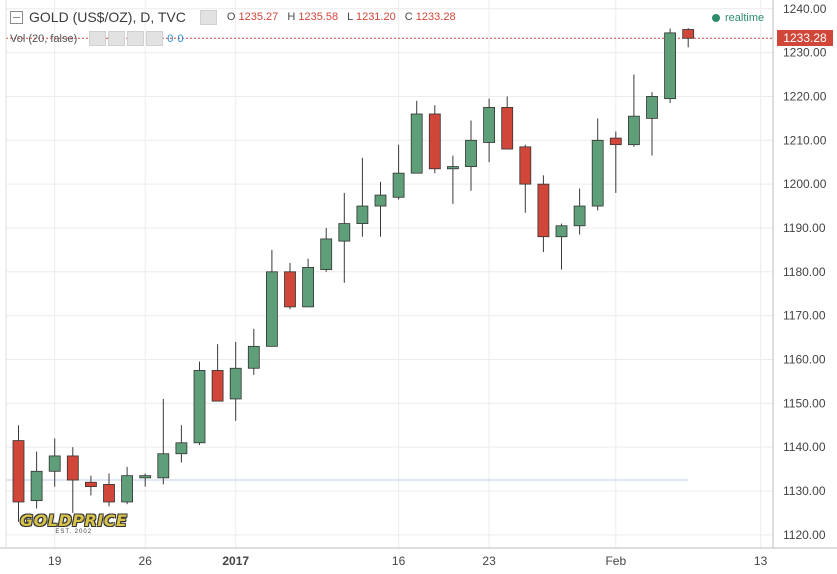  I want to click on ohlc-low-label: L, so click(350, 17).